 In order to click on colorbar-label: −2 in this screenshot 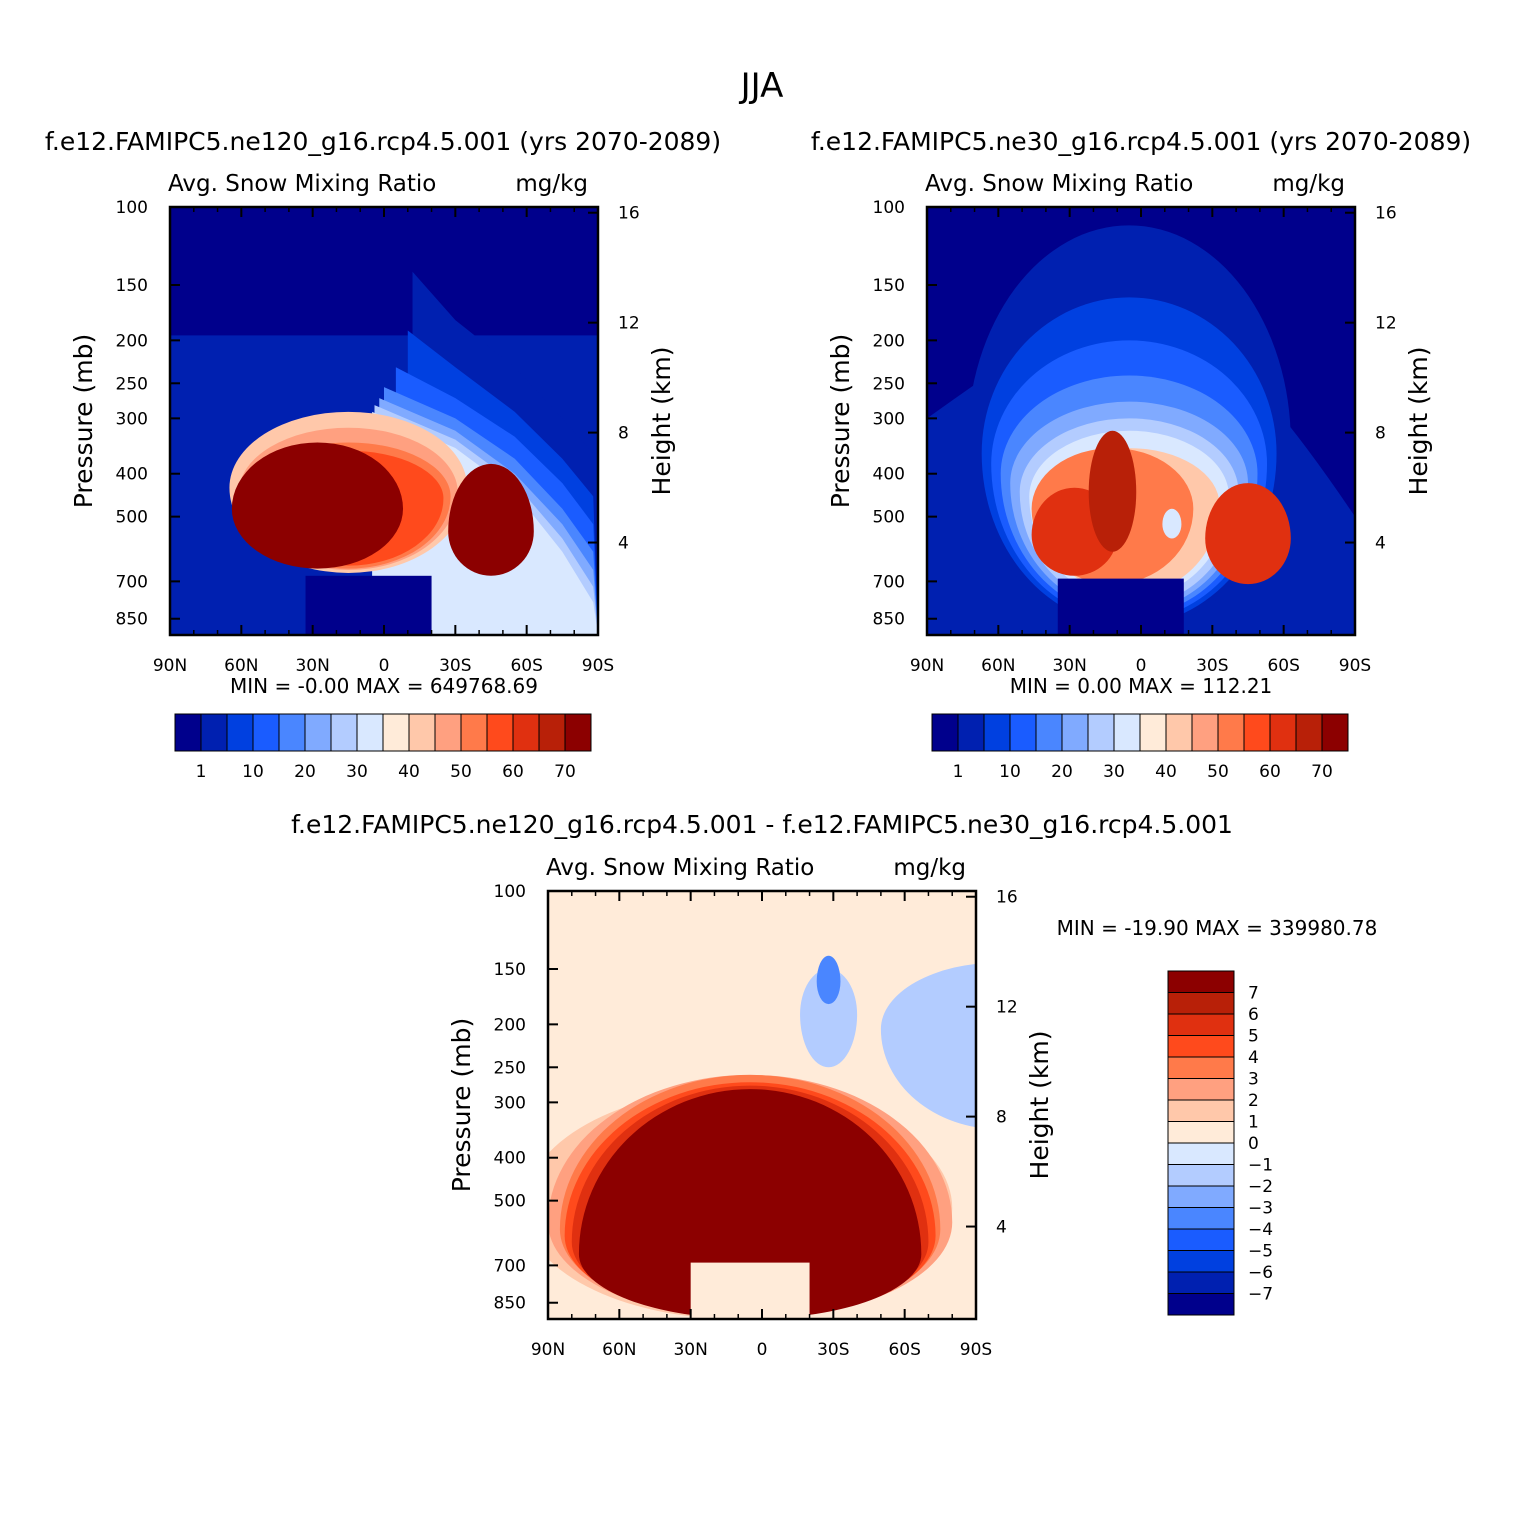, I will do `click(1260, 1187)`.